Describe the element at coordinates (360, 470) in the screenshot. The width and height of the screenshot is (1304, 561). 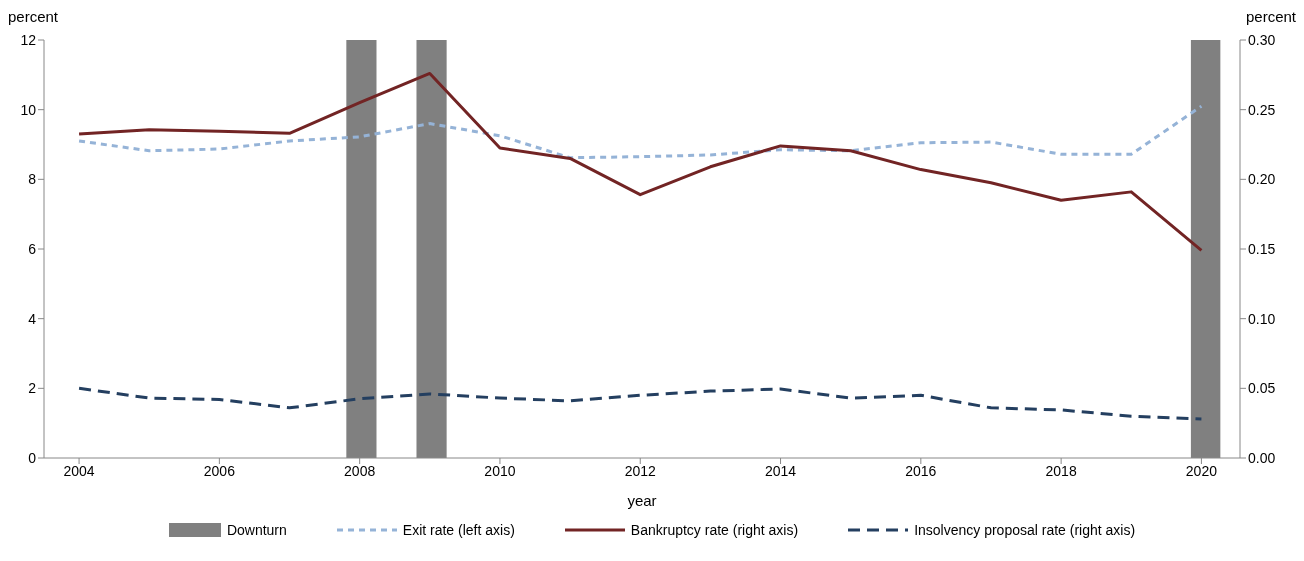
I see `x-tick-label: 2008` at that location.